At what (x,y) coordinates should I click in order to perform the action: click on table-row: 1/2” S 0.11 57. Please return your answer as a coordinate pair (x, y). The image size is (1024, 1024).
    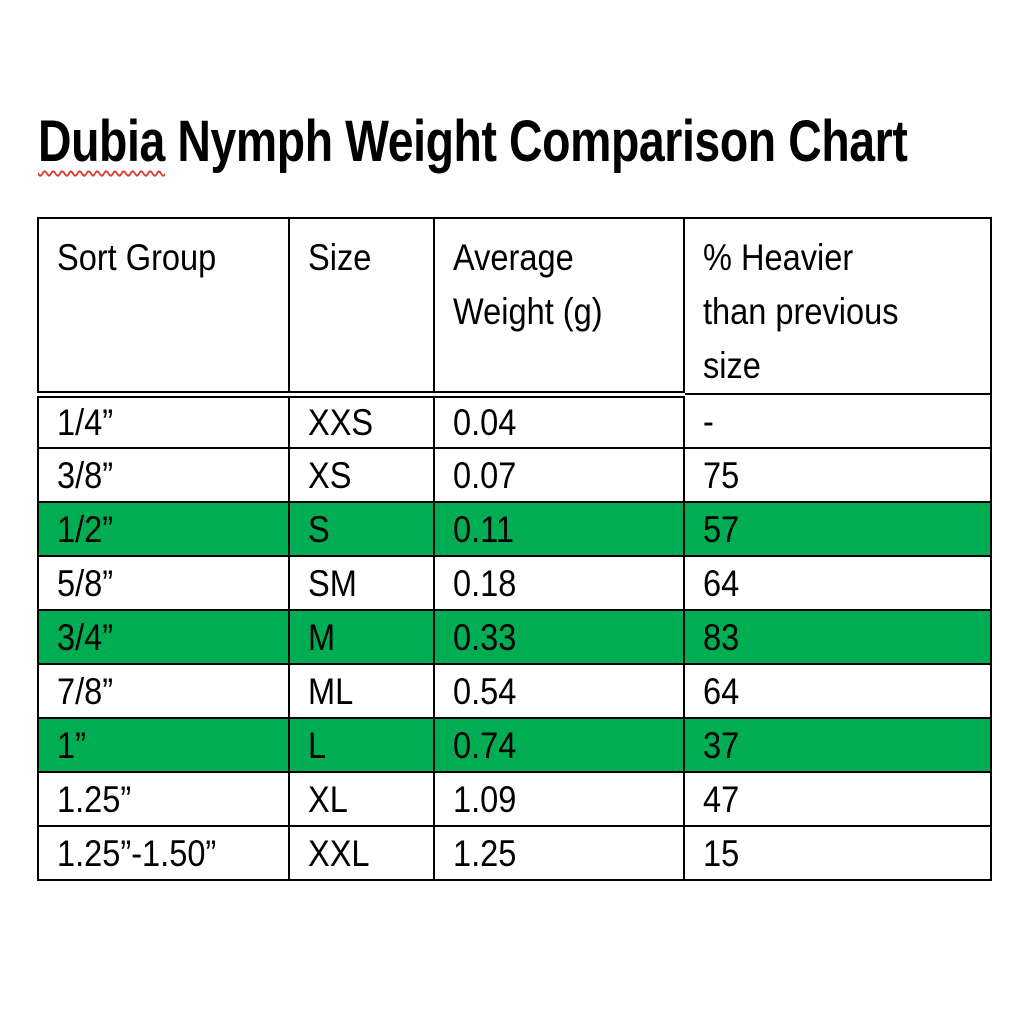
    Looking at the image, I should click on (514, 529).